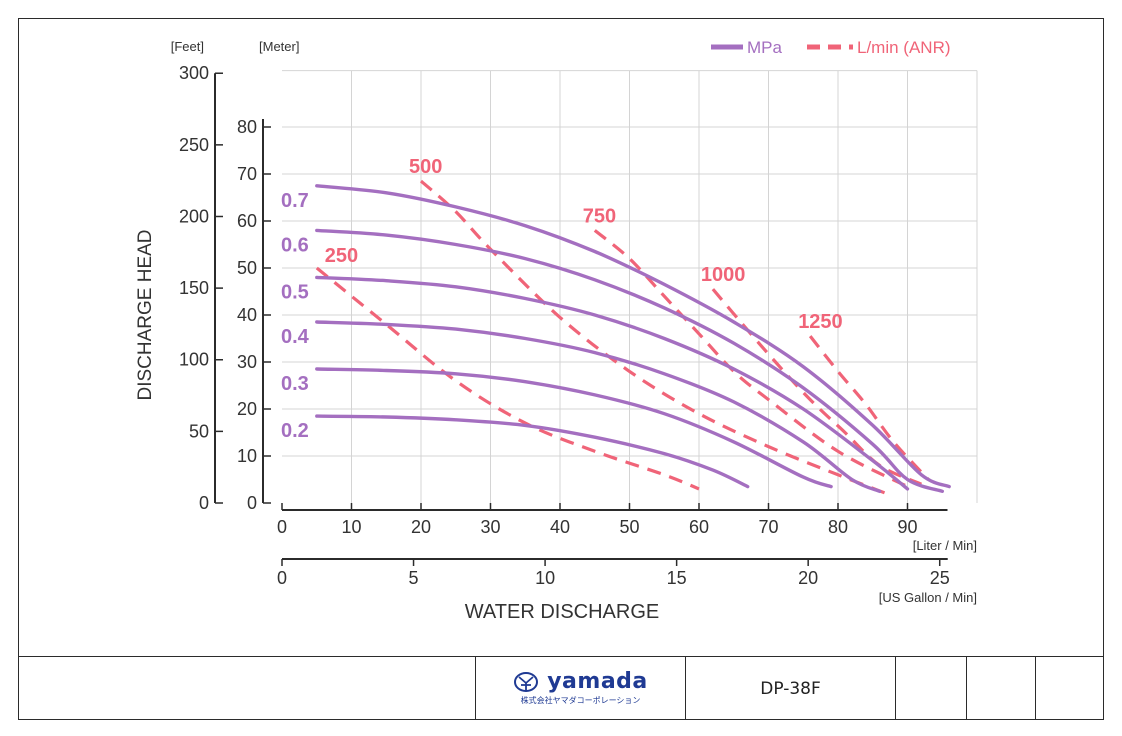  What do you see at coordinates (247, 174) in the screenshot?
I see `meter-tick-label: 70` at bounding box center [247, 174].